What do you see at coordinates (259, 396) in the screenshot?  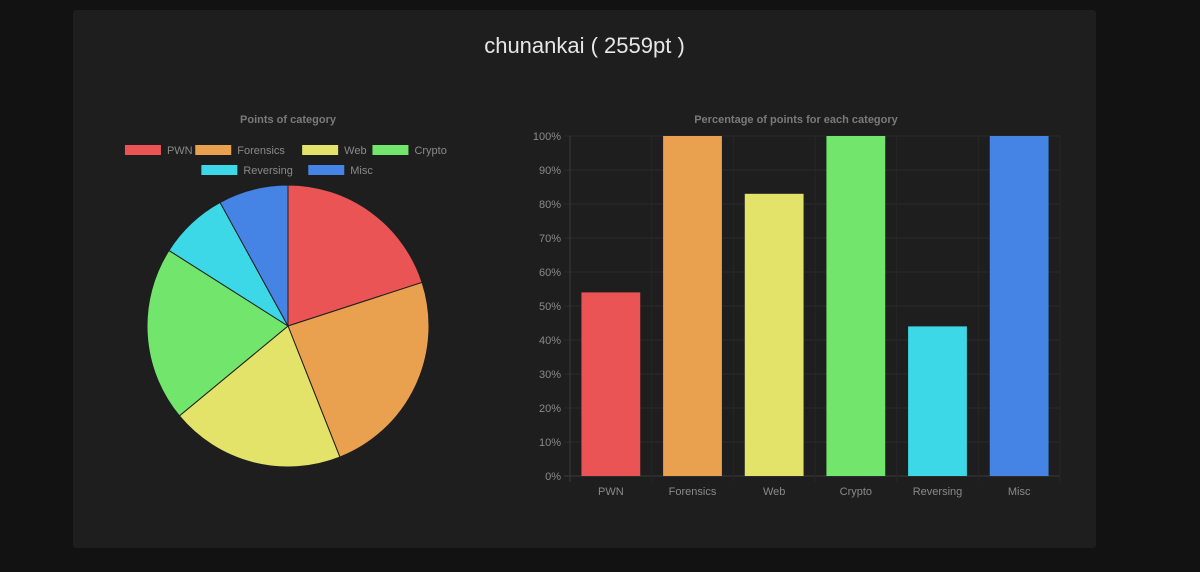 I see `pie-slice-web` at bounding box center [259, 396].